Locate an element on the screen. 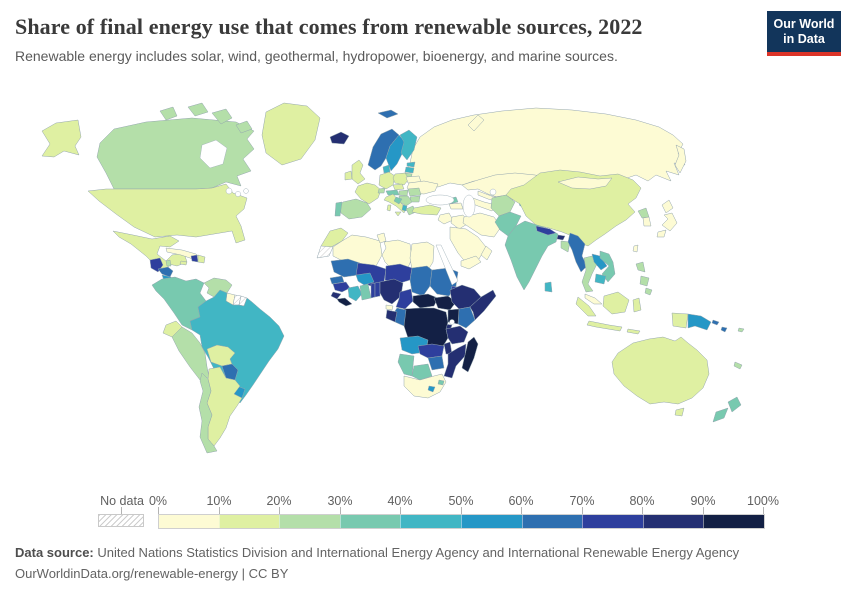  country-india is located at coordinates (531, 255).